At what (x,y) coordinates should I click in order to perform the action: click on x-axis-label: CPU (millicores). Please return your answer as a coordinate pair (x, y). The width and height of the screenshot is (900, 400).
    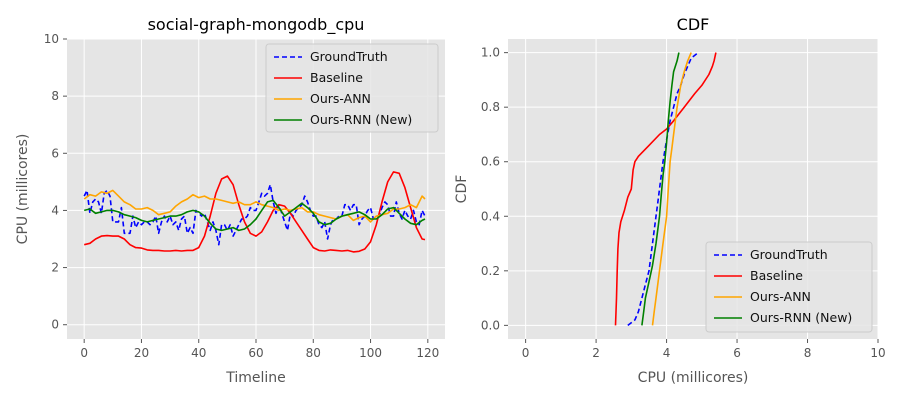
    Looking at the image, I should click on (693, 378).